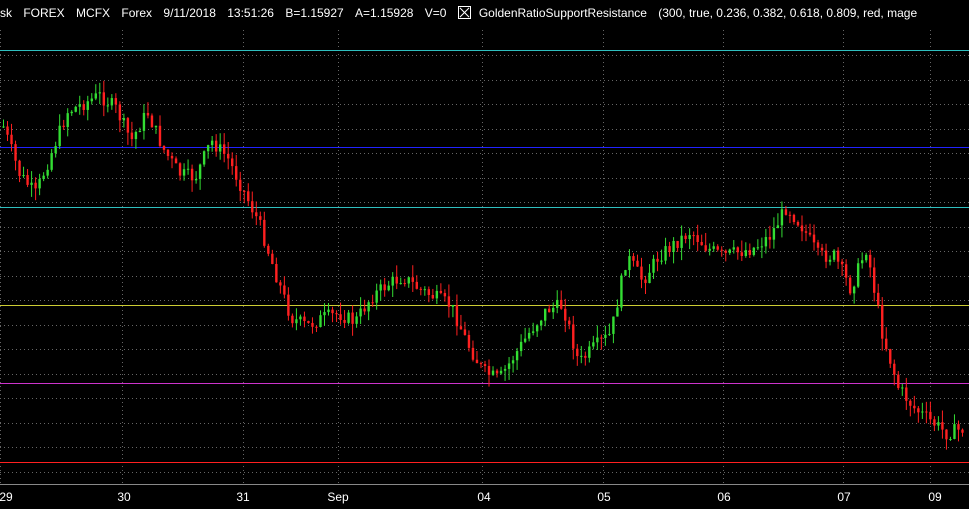 The height and width of the screenshot is (509, 969). I want to click on x-tick-label-2: 31, so click(243, 497).